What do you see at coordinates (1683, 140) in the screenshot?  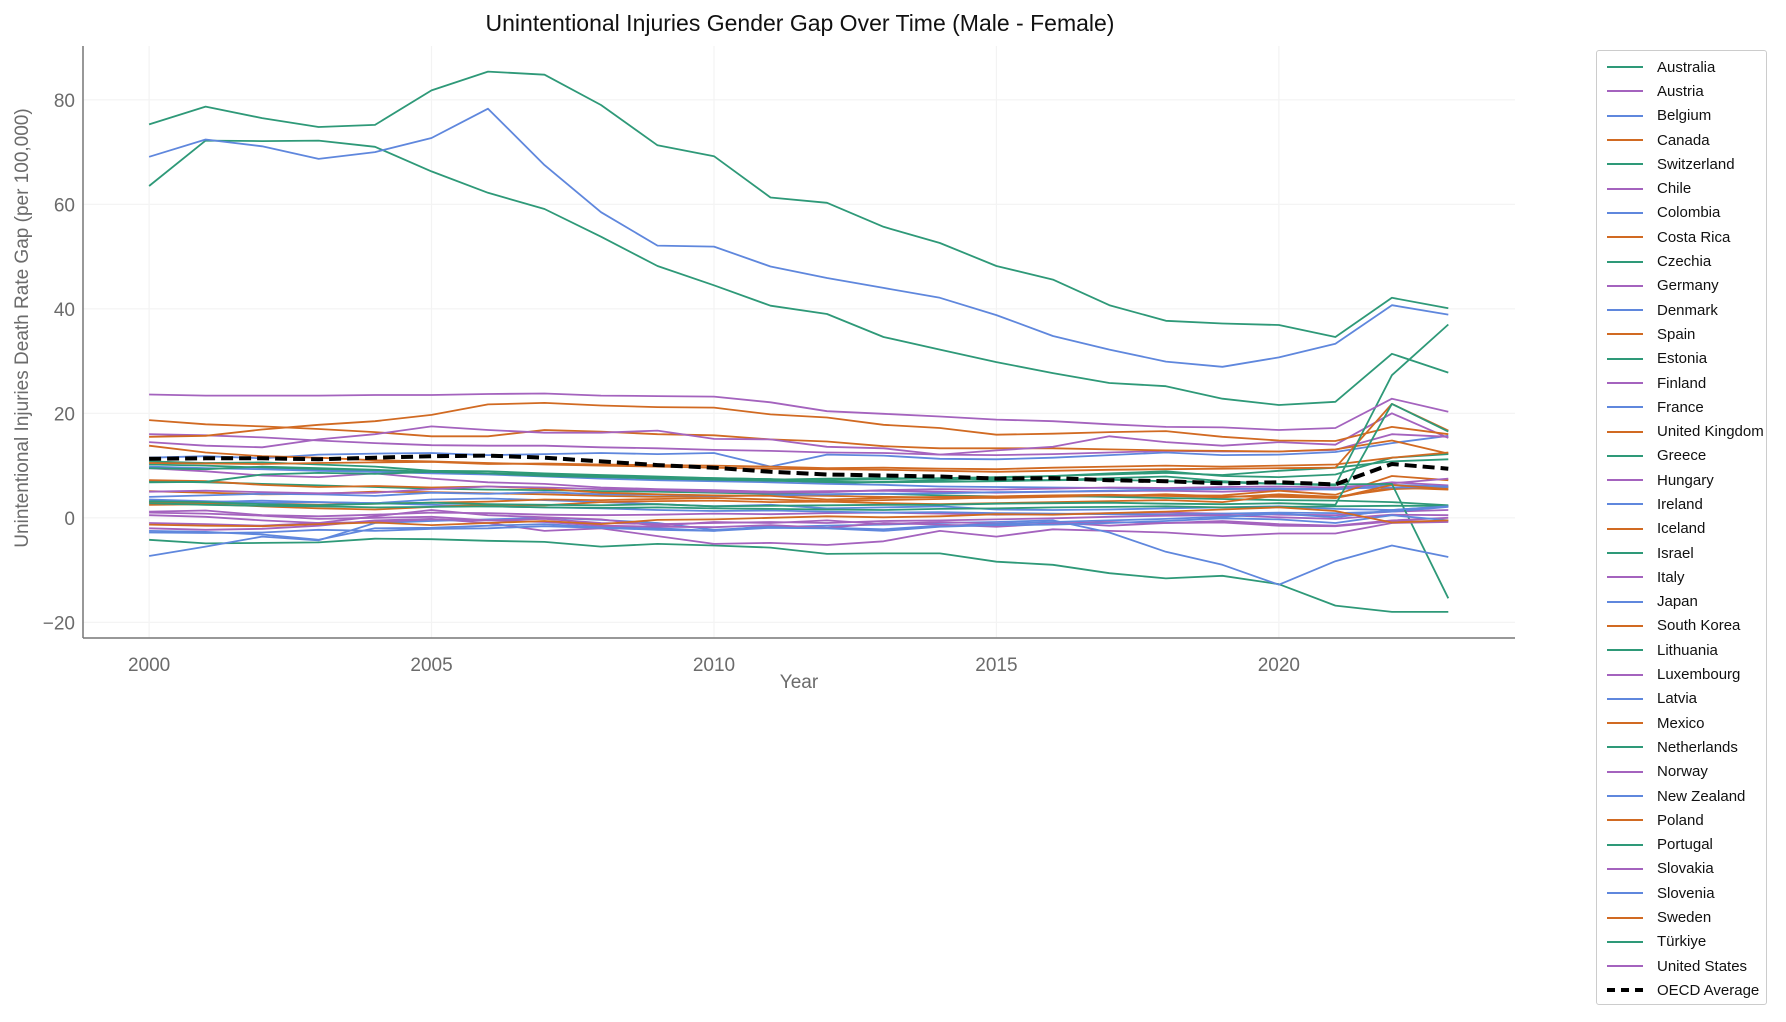 I see `legend-label: Canada` at bounding box center [1683, 140].